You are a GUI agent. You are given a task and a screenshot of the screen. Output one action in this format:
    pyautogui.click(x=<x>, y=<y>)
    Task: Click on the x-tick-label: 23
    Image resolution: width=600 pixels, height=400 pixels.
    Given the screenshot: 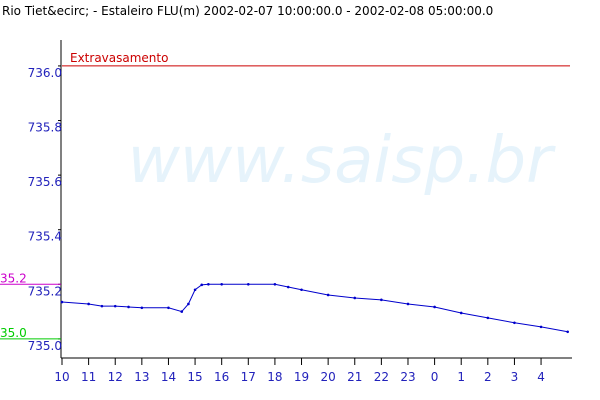 What is the action you would take?
    pyautogui.click(x=407, y=377)
    